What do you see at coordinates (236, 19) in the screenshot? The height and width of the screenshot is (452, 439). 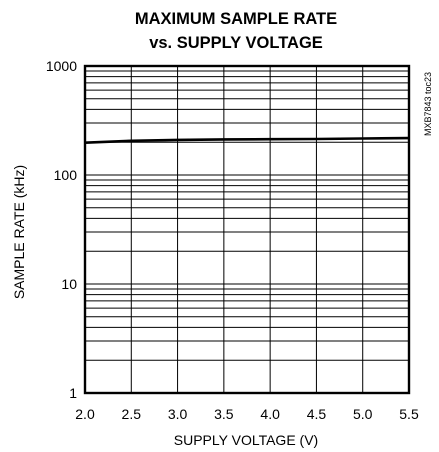 I see `chart-title: MAXIMUM SAMPLE RATE` at bounding box center [236, 19].